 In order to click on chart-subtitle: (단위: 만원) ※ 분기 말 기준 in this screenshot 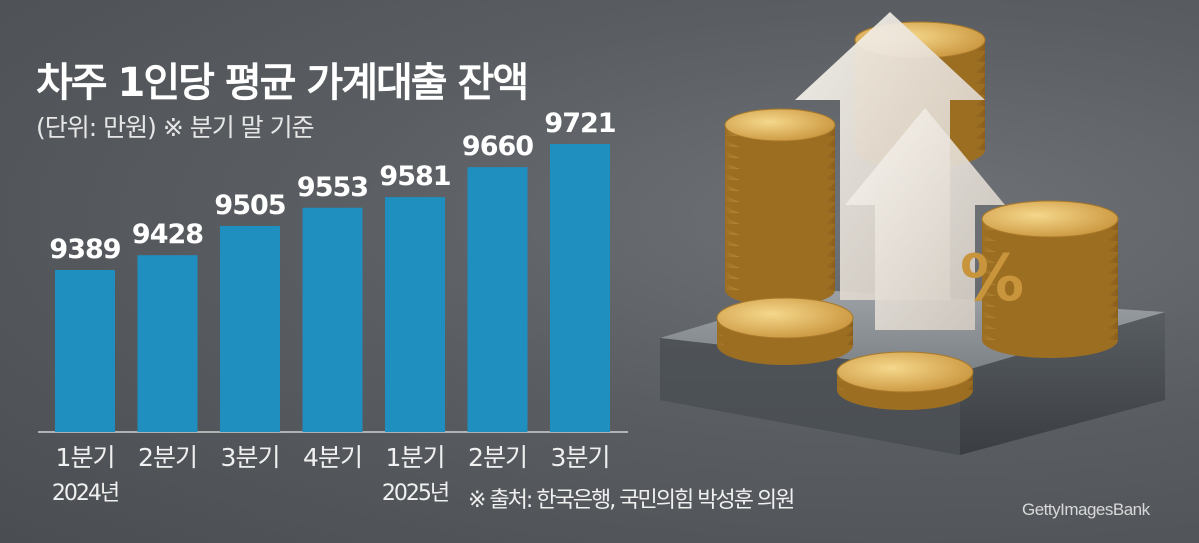, I will do `click(175, 127)`.